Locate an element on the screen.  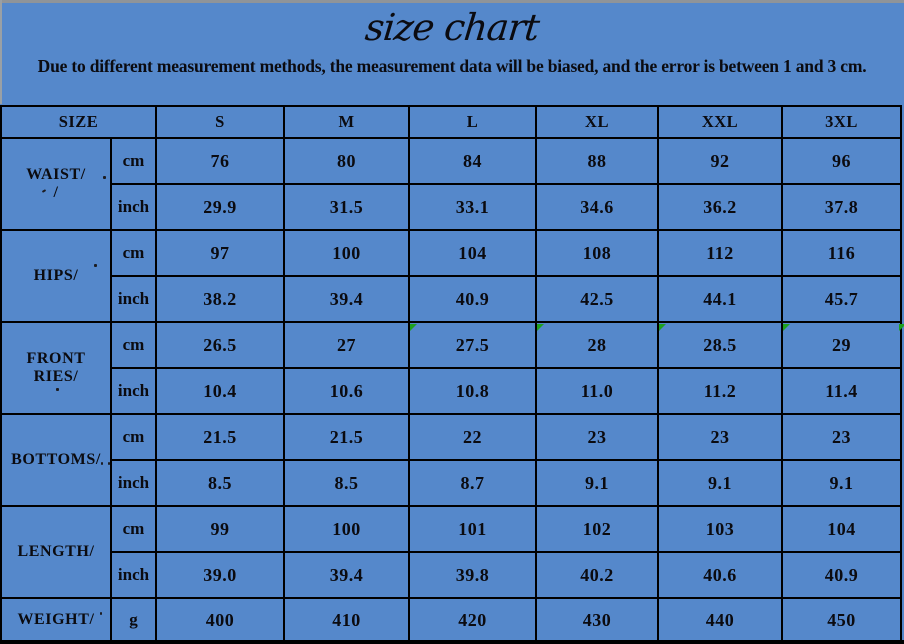
row-label-line: LENGTH/ is located at coordinates (56, 551).